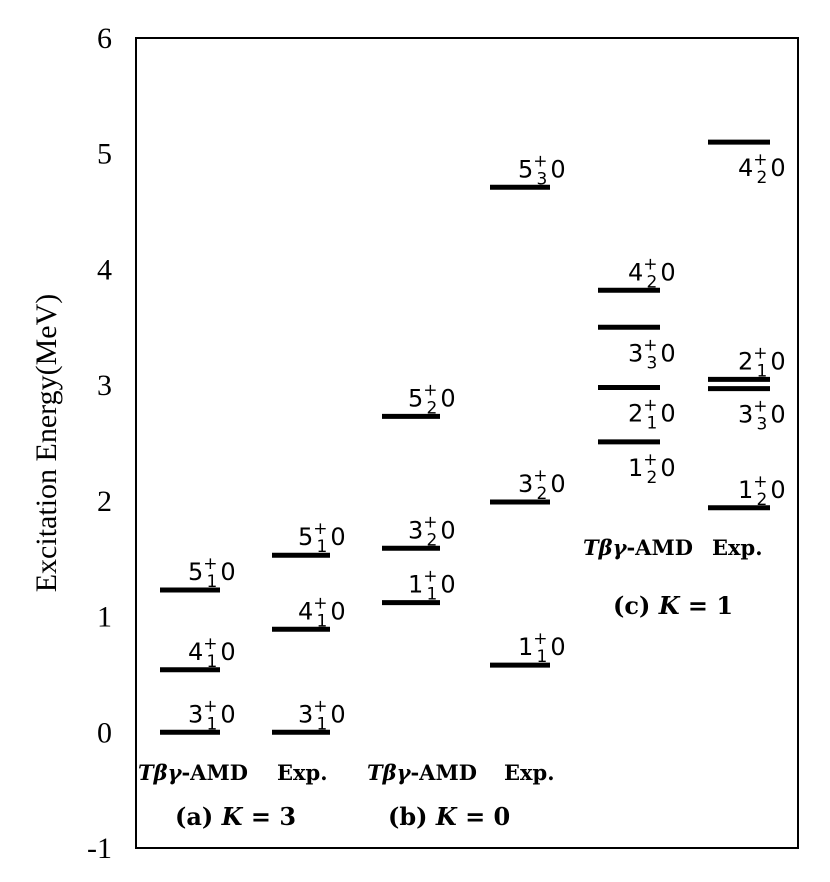  Describe the element at coordinates (104, 269) in the screenshot. I see `y-tick-label: 4` at that location.